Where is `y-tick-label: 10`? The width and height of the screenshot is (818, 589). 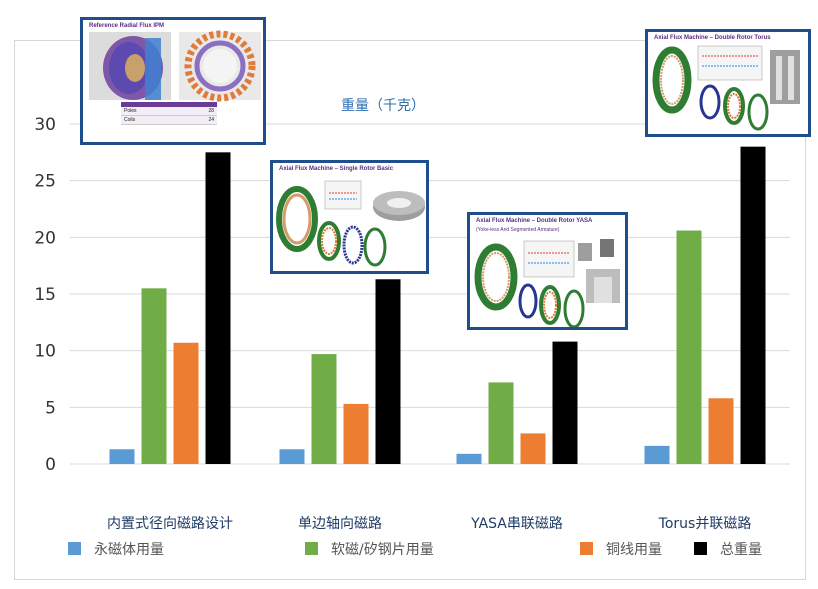 y-tick-label: 10 is located at coordinates (45, 352).